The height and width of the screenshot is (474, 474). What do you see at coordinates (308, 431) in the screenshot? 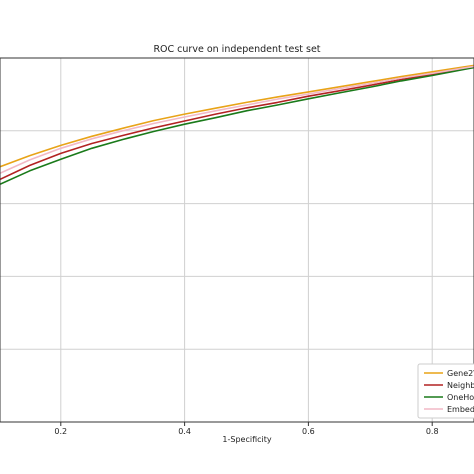
I see `x-tick-label: 0.6` at bounding box center [308, 431].